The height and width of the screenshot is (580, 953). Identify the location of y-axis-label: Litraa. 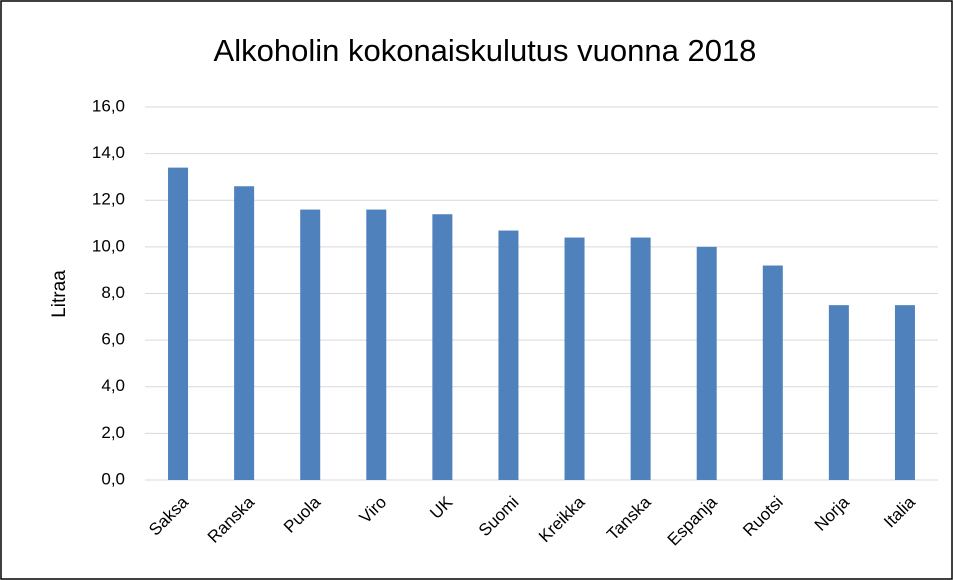
(59, 294).